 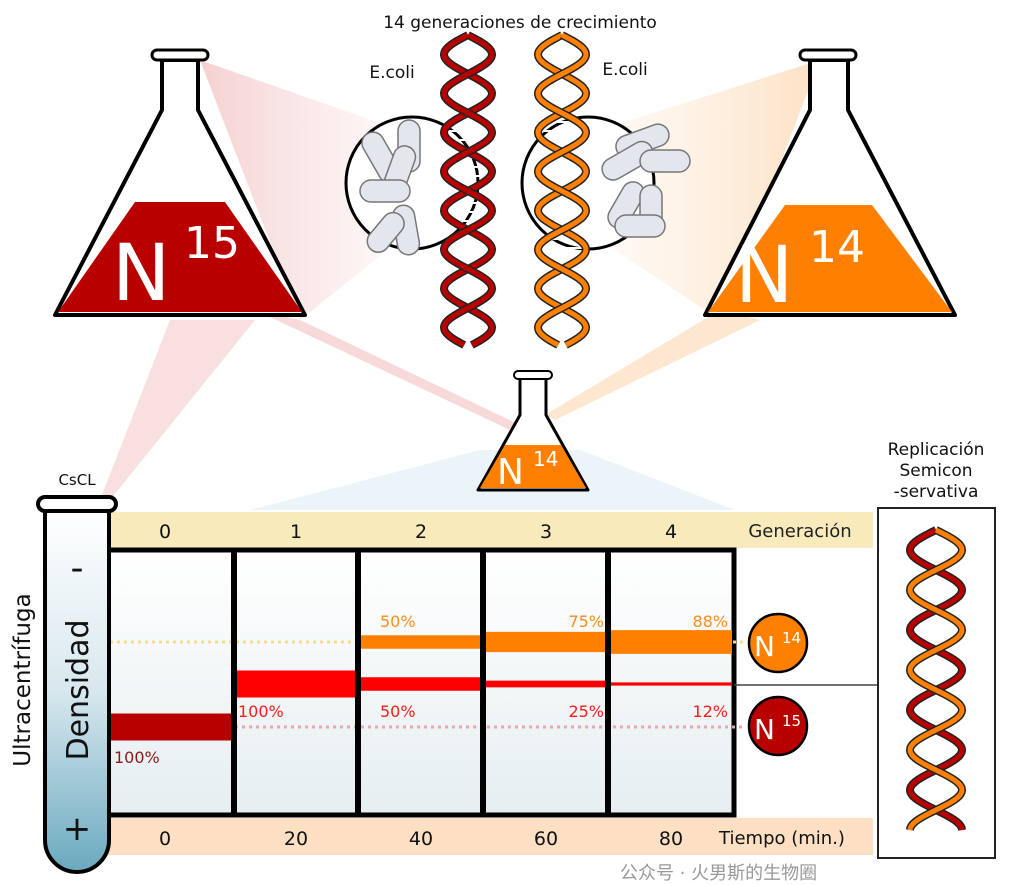 What do you see at coordinates (398, 711) in the screenshot?
I see `band-hybrid-percent: 50%` at bounding box center [398, 711].